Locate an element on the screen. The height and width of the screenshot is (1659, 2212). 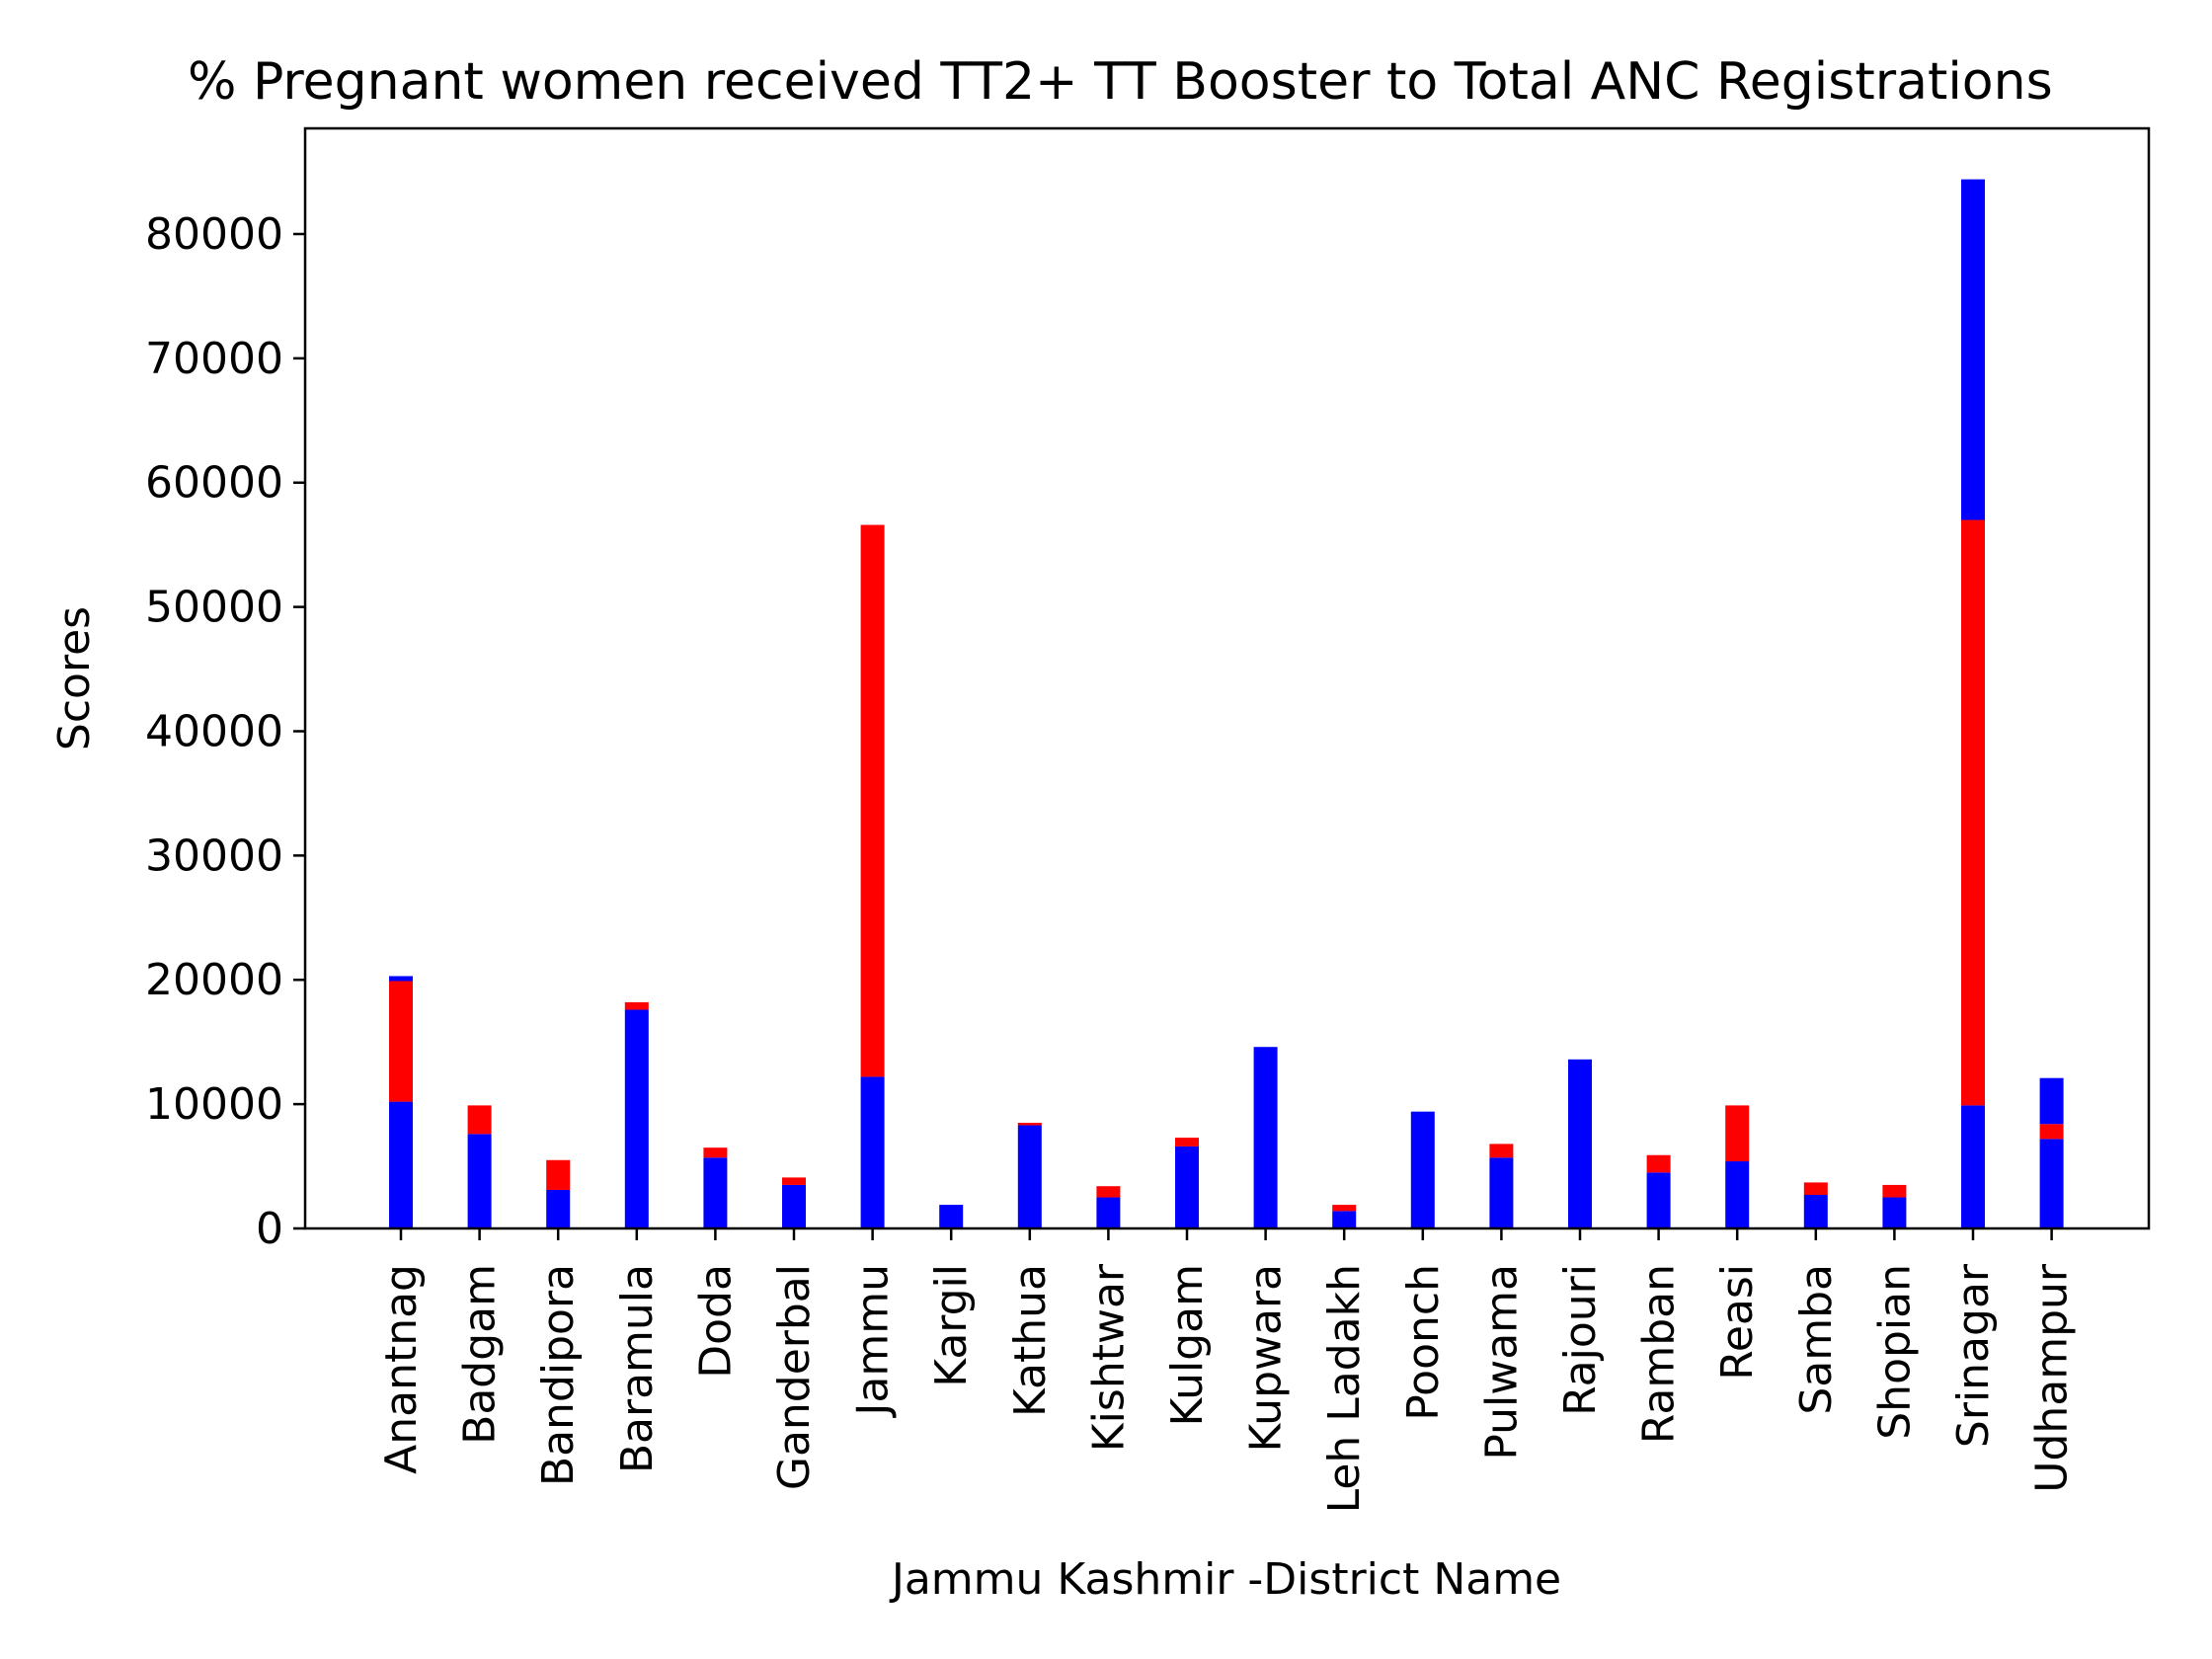
x-tick-label: Badgam is located at coordinates (481, 1355).